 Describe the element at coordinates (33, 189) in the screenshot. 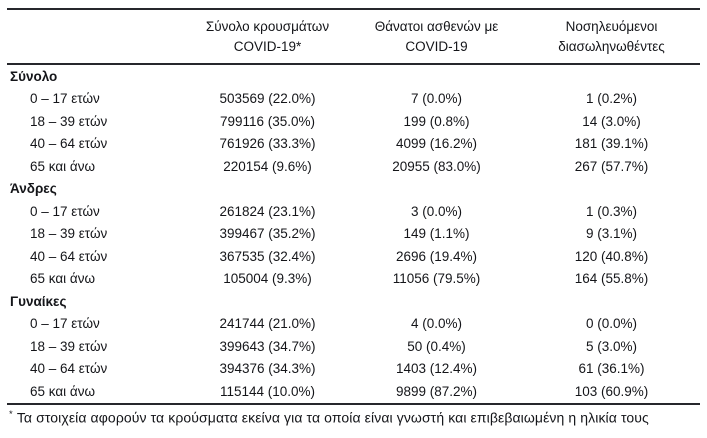

I see `group-label: Άνδρες` at that location.